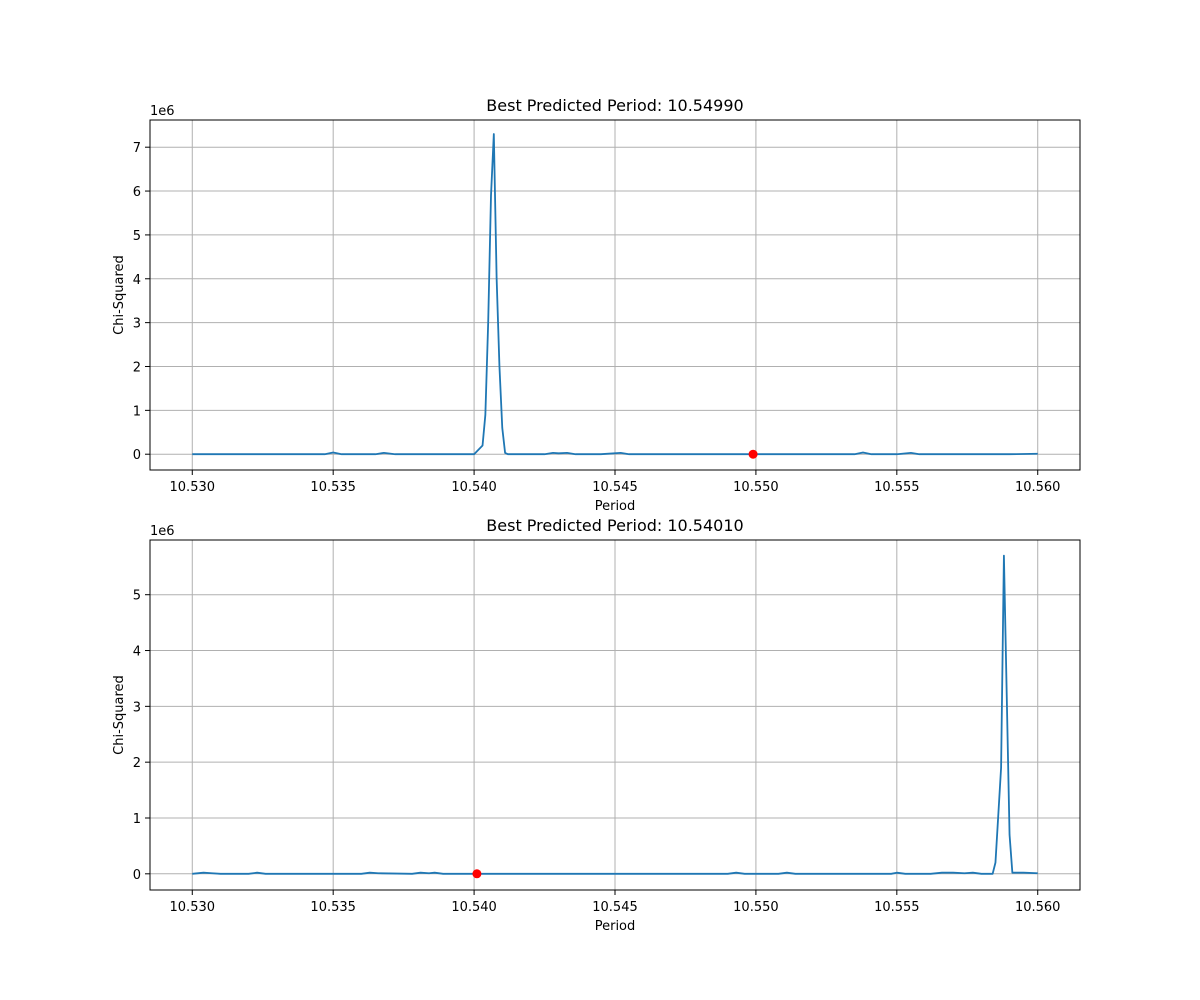 The image size is (1200, 1000). I want to click on y-tick-label: 6, so click(137, 192).